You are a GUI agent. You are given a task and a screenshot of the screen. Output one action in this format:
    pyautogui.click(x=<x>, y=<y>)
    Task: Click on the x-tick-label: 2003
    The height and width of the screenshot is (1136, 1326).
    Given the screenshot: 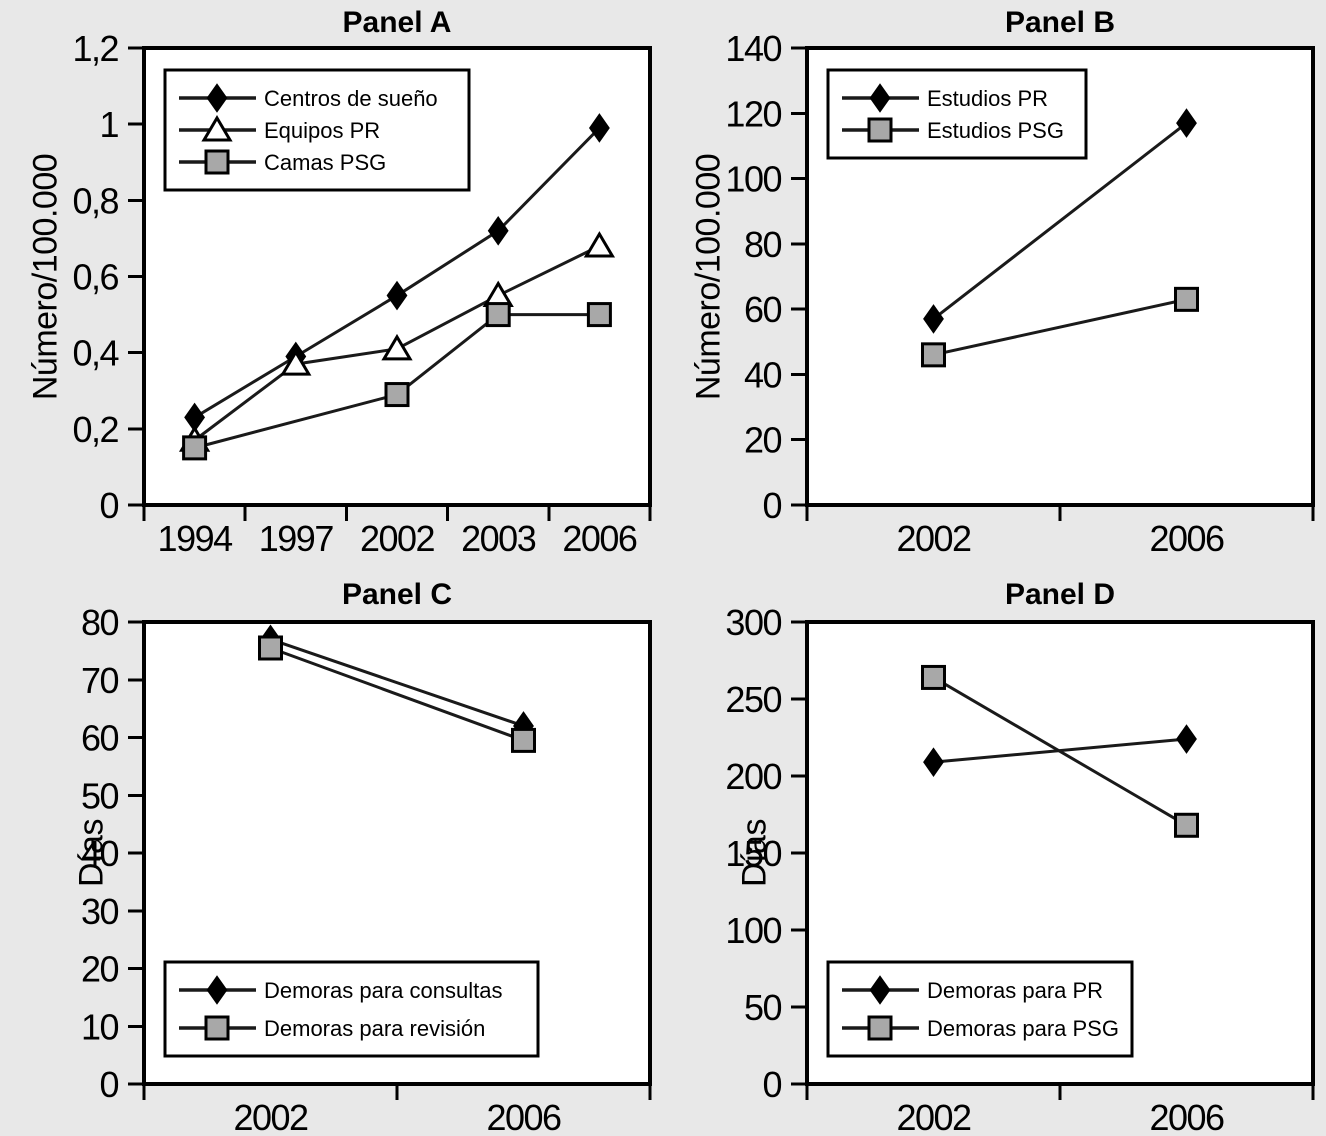 What is the action you would take?
    pyautogui.click(x=498, y=538)
    